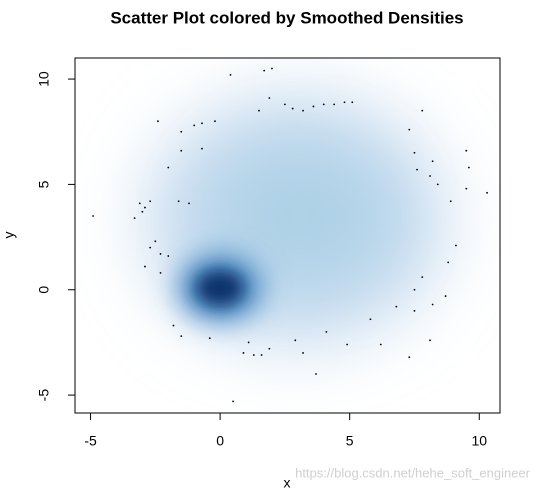  Describe the element at coordinates (300, 215) in the screenshot. I see `density-cloud` at that location.